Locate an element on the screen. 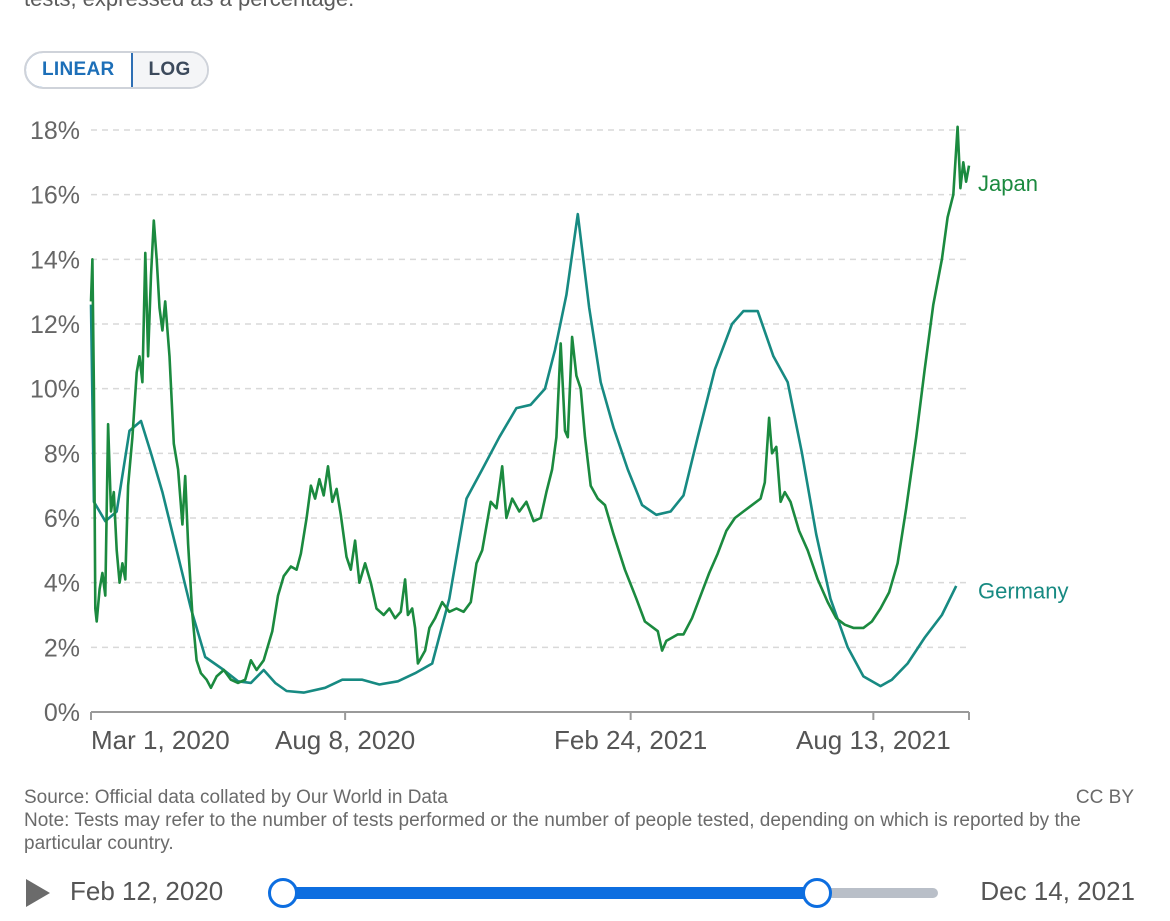  y-tick-label: 4% is located at coordinates (62, 584).